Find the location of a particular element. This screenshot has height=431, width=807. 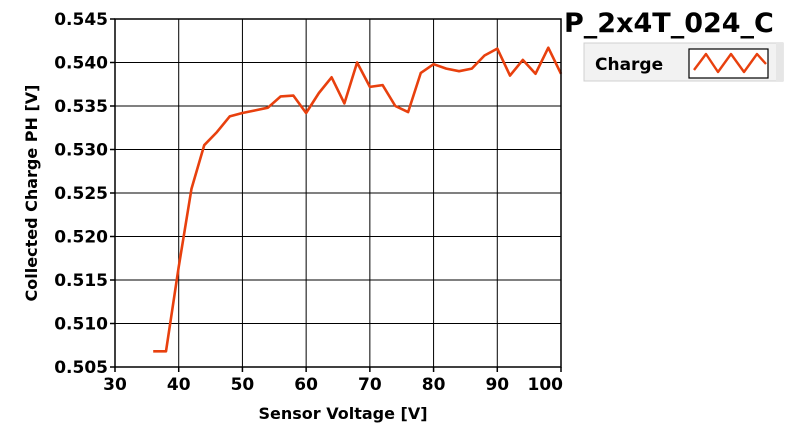

y-tick-label: 0.515 is located at coordinates (81, 281).